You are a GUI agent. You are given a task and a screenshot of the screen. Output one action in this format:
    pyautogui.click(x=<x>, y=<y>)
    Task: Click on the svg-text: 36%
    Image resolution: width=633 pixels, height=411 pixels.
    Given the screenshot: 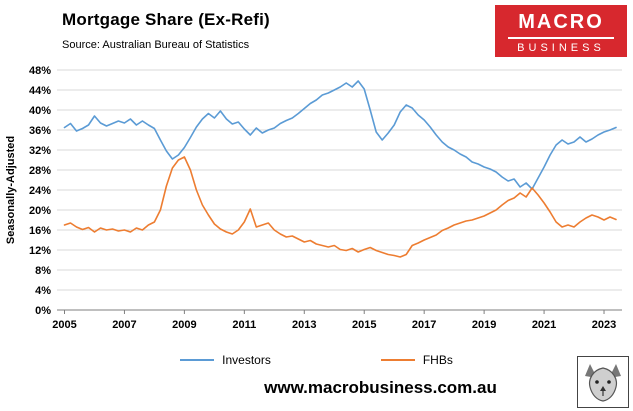 What is the action you would take?
    pyautogui.click(x=40, y=131)
    